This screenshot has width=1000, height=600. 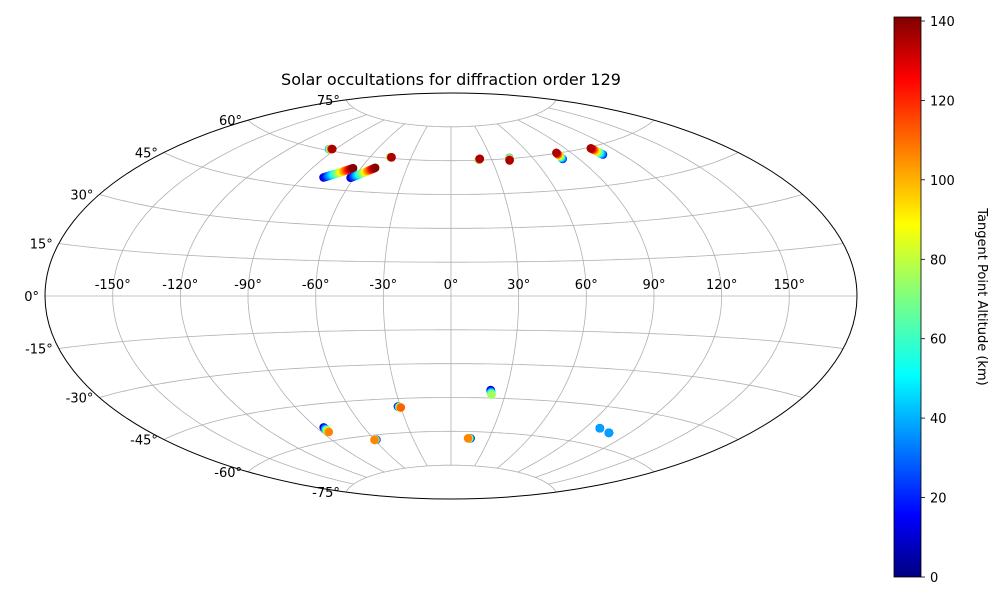 What do you see at coordinates (81, 196) in the screenshot?
I see `latitude-tick-label: 30°` at bounding box center [81, 196].